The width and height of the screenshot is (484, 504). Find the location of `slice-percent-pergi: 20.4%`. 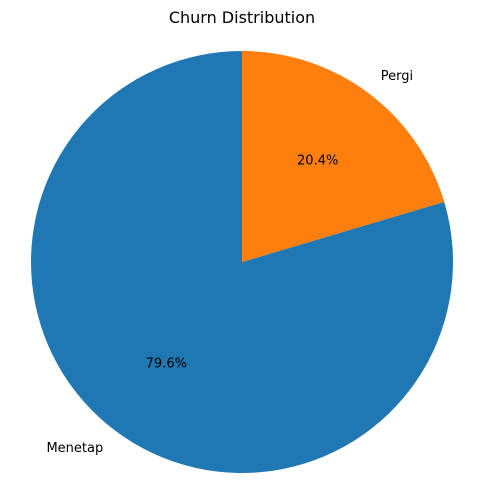

slice-percent-pergi: 20.4% is located at coordinates (317, 161).